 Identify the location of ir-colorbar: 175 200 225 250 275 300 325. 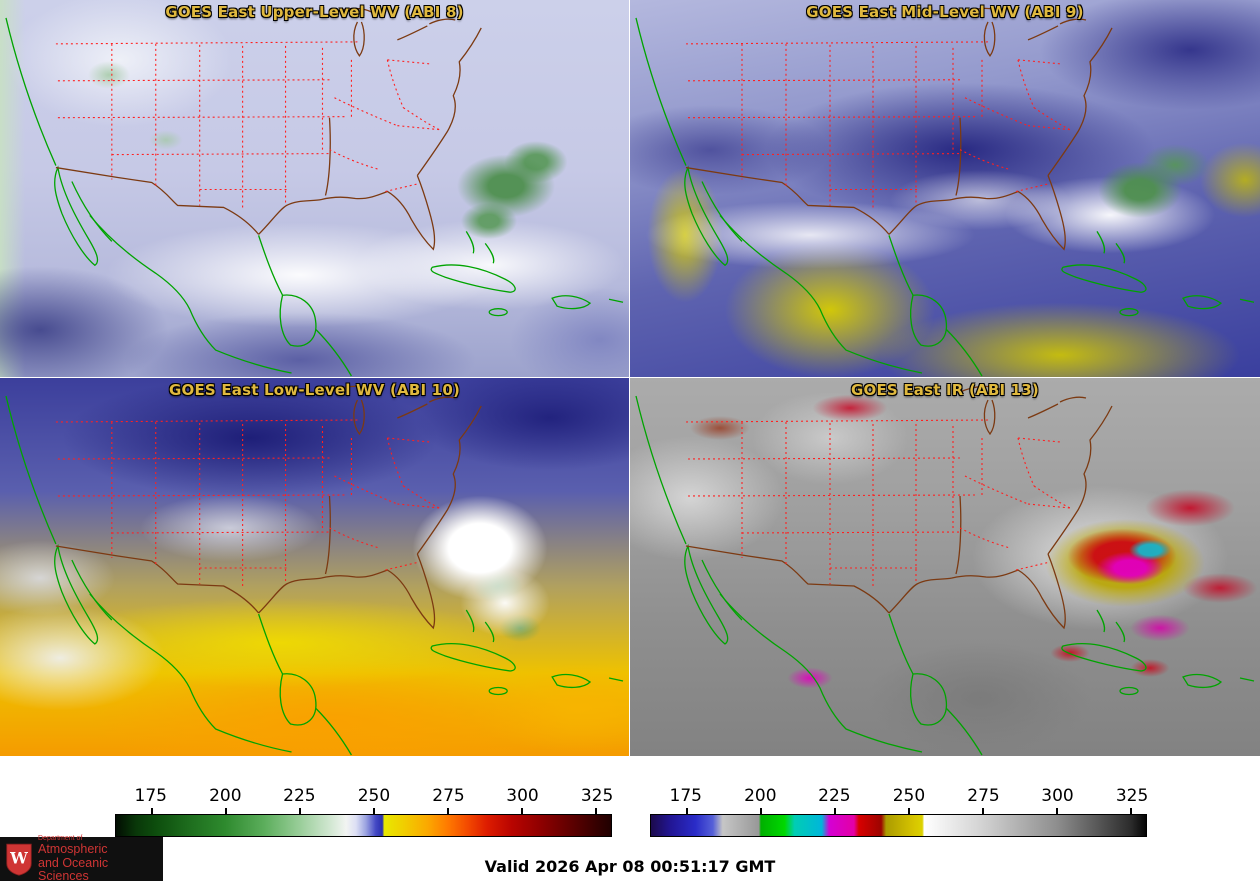
(899, 812).